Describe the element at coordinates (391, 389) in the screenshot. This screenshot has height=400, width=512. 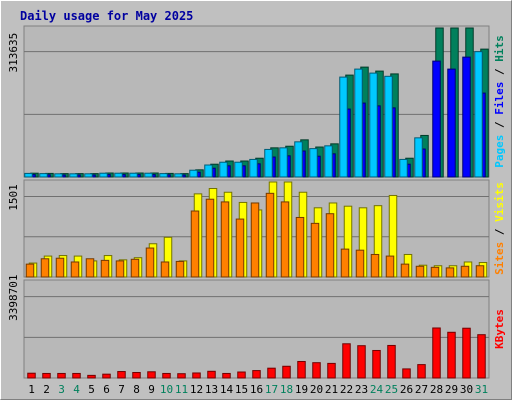
I see `x-tick-label: 25` at that location.